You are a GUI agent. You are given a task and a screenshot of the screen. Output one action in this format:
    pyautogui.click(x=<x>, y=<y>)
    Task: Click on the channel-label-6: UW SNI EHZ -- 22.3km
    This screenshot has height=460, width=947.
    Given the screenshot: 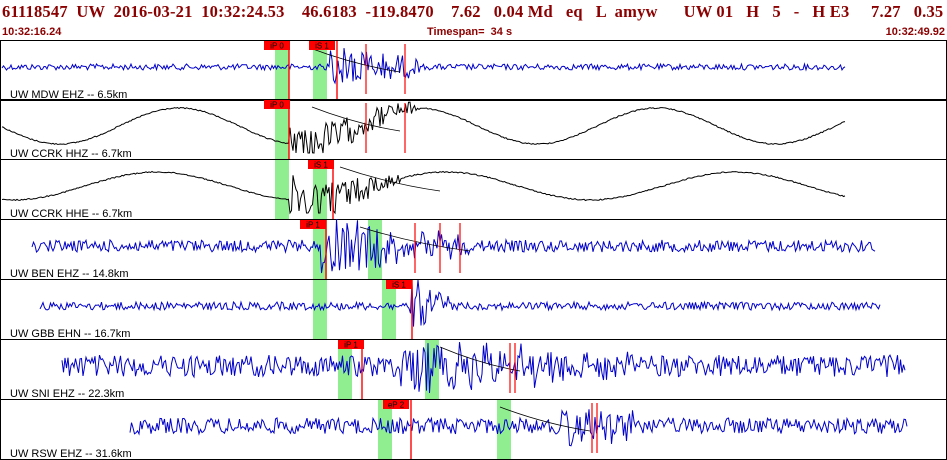 What is the action you would take?
    pyautogui.click(x=67, y=394)
    